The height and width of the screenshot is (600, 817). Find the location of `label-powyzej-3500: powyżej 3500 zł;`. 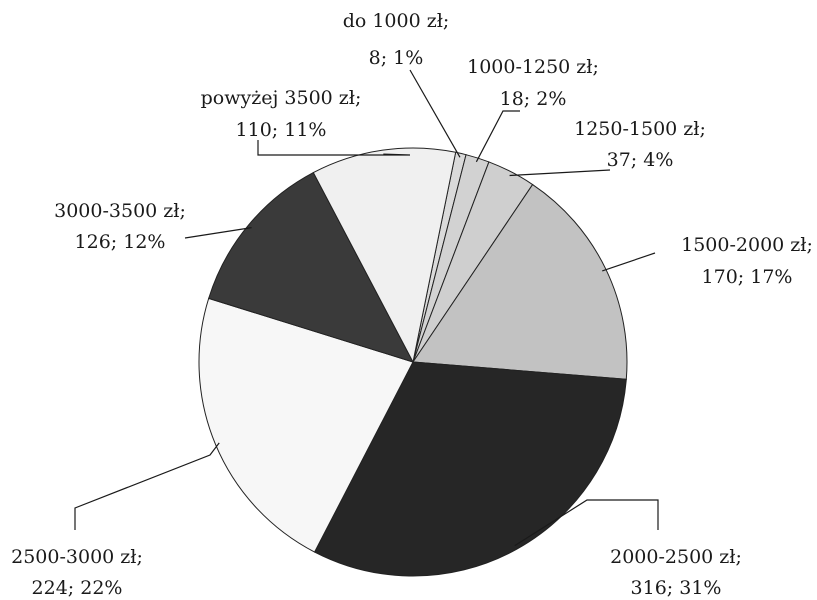

label-powyzej-3500: powyżej 3500 zł; is located at coordinates (281, 98).